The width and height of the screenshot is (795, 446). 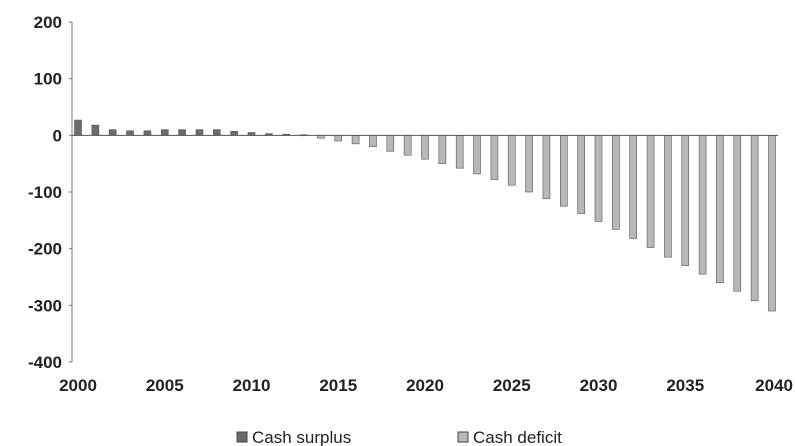 I want to click on x-tick-label: 2005, so click(x=165, y=385).